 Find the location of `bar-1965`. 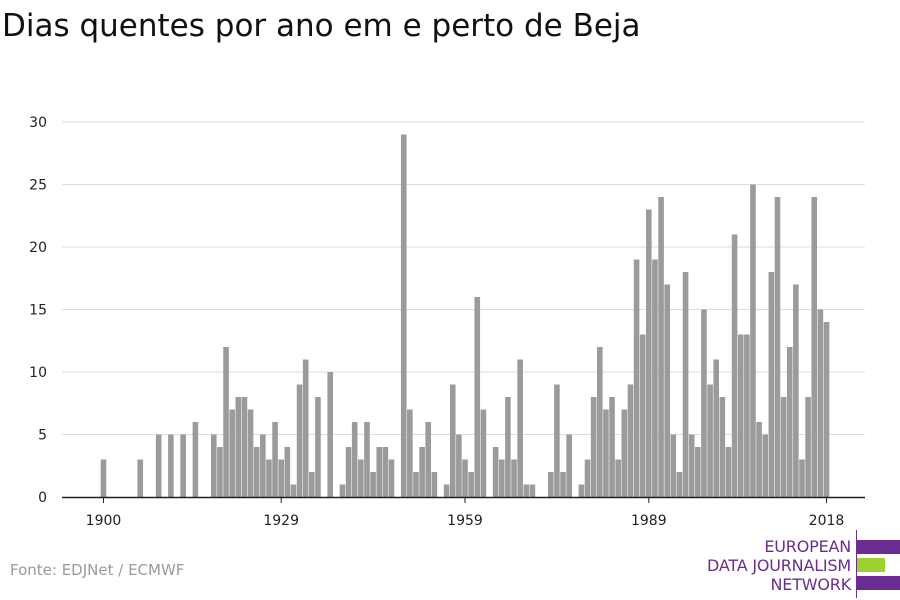

bar-1965 is located at coordinates (501, 478).